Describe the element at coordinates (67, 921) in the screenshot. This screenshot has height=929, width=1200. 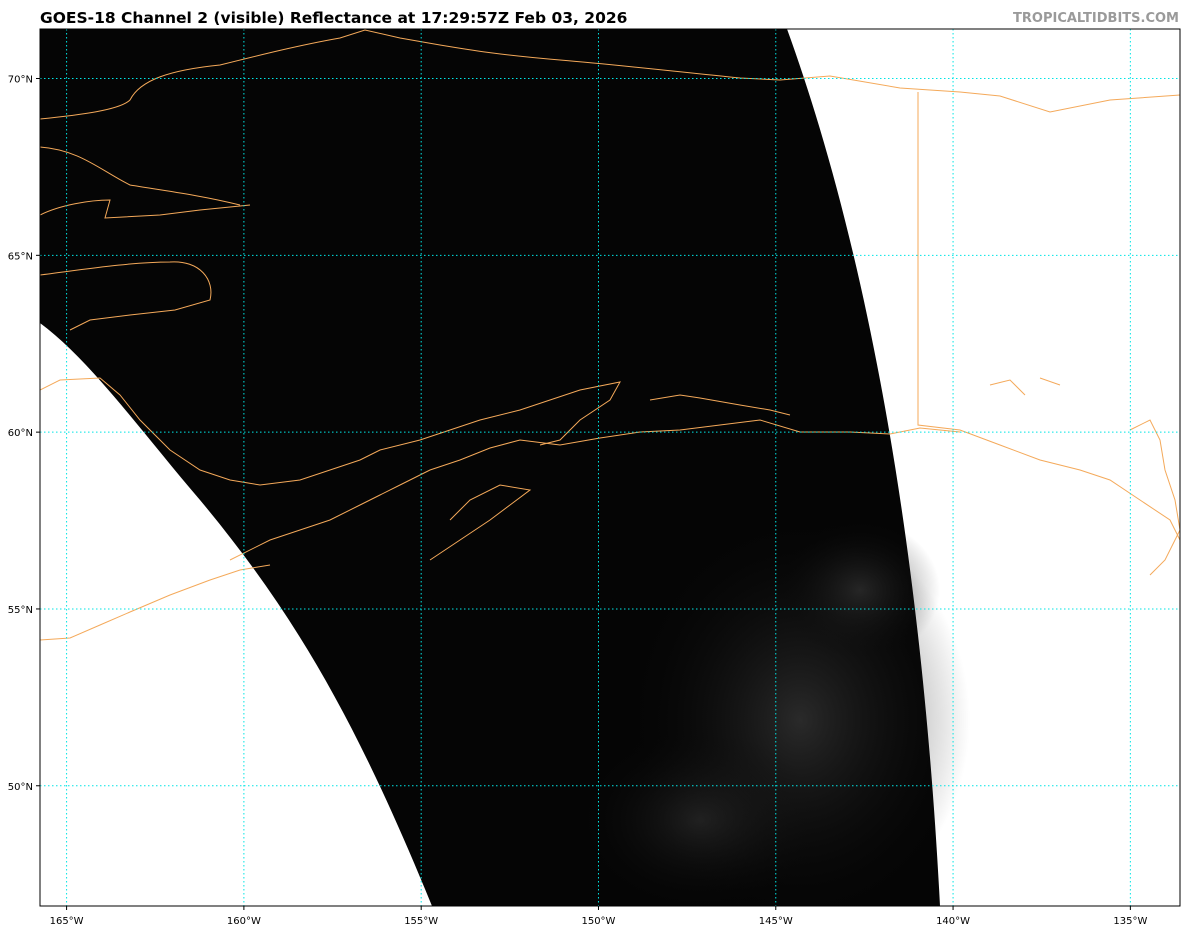
I see `lon-tick-label: 165°W` at that location.